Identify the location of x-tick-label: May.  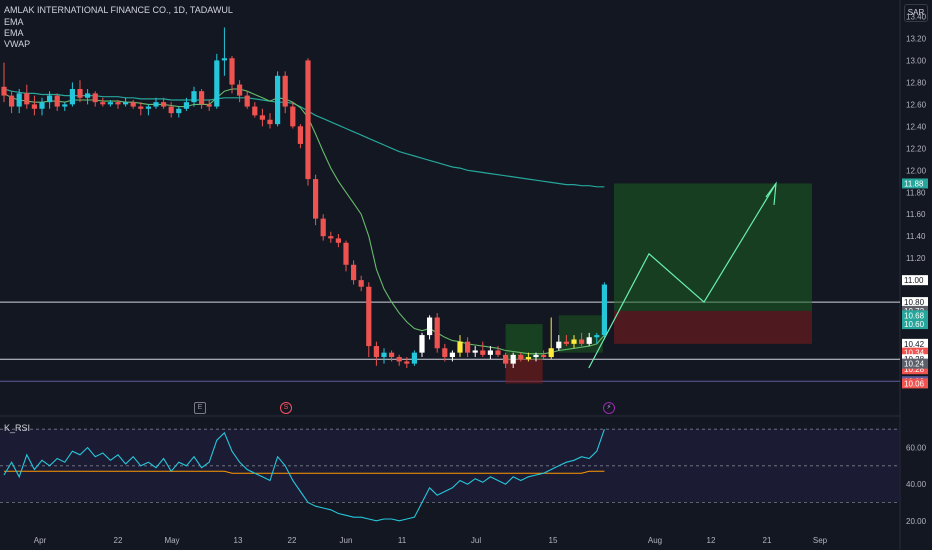
(171, 540).